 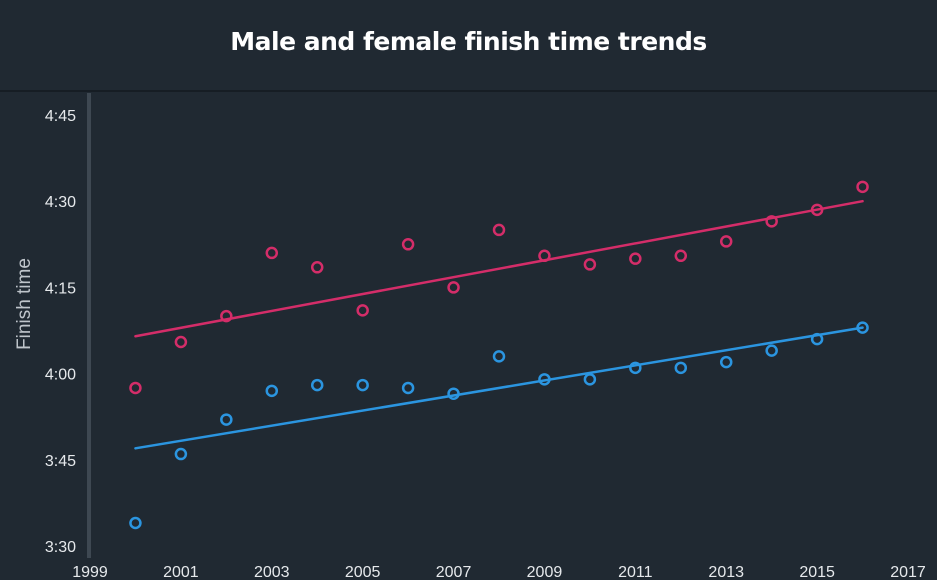 I want to click on x-tick-label: 2005, so click(x=363, y=572).